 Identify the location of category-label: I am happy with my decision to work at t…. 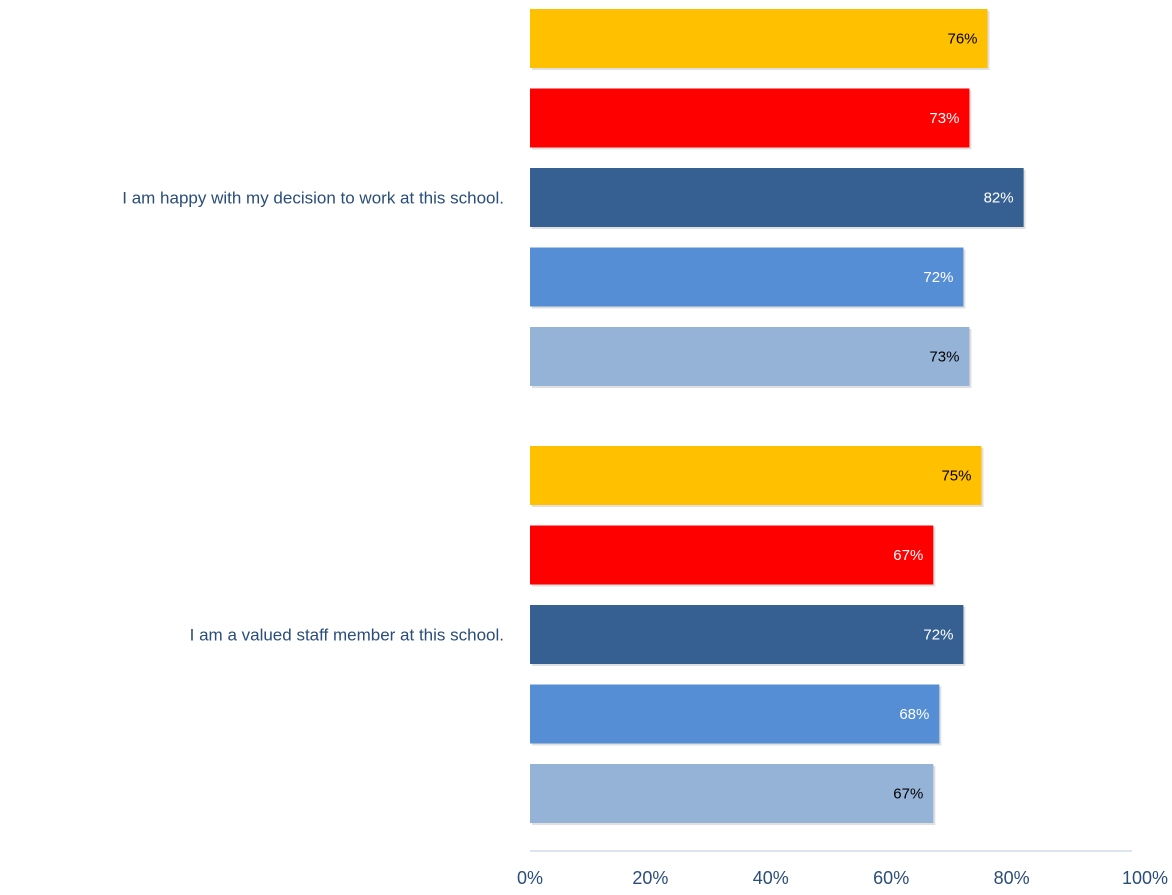
(313, 198).